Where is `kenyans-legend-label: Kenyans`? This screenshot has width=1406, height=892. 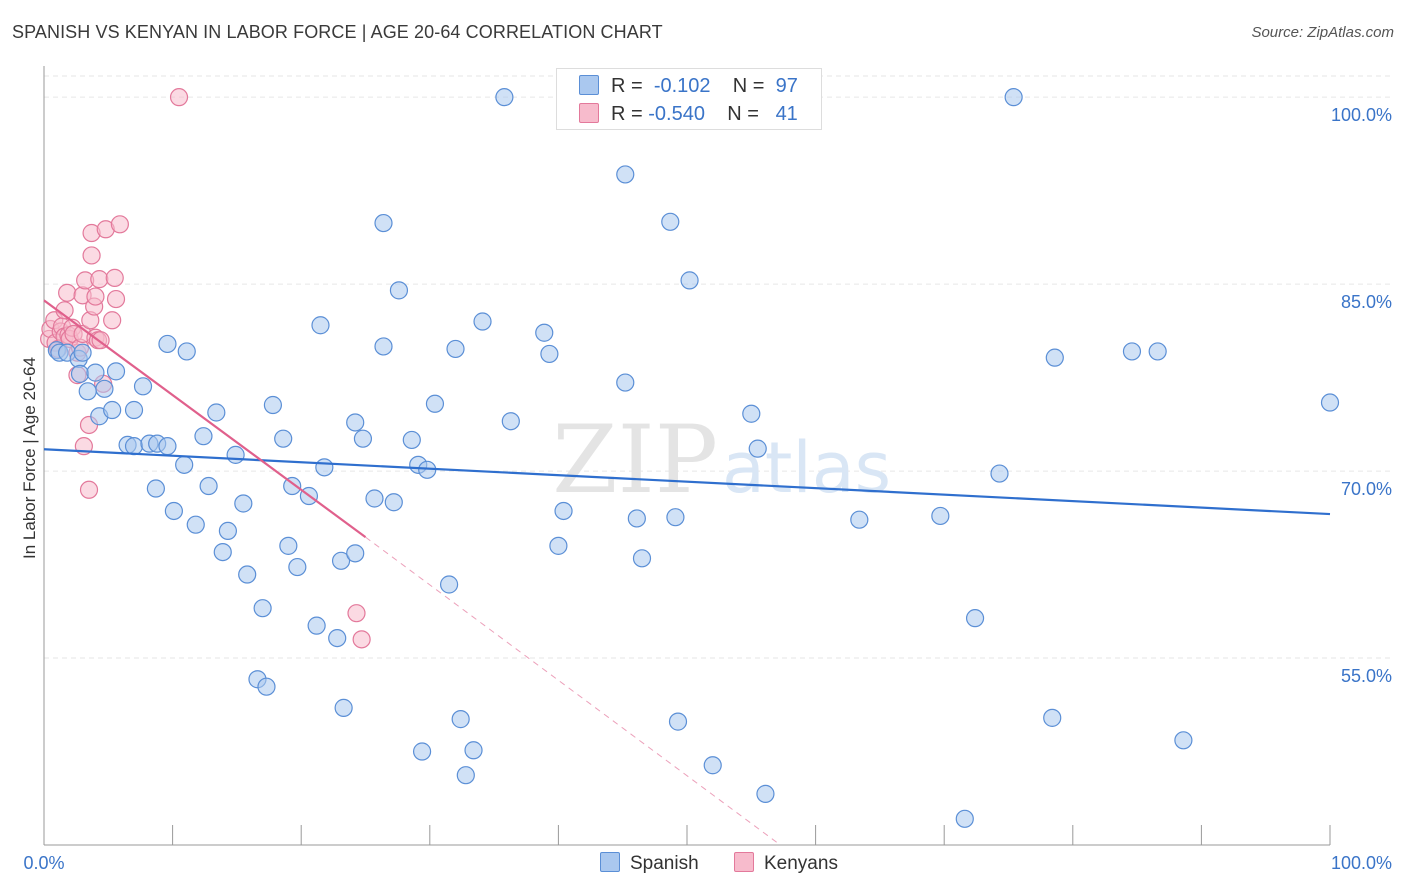
kenyans-legend-label: Kenyans is located at coordinates (801, 863).